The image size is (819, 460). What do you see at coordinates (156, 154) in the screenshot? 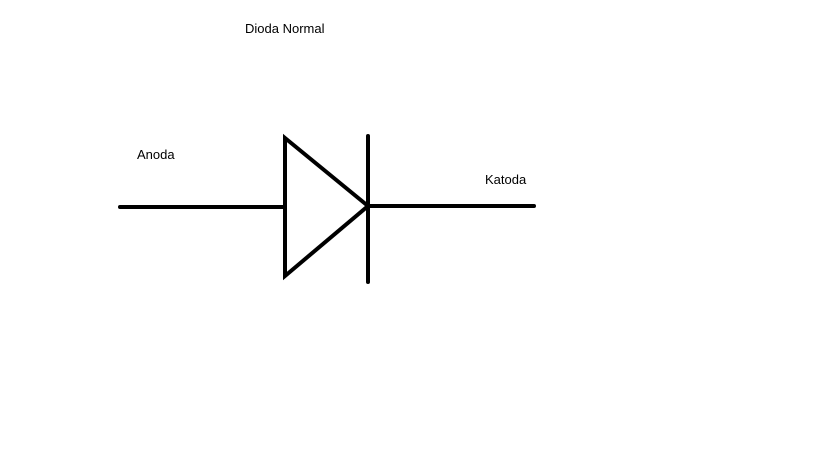
I see `anode-label: Anoda` at bounding box center [156, 154].